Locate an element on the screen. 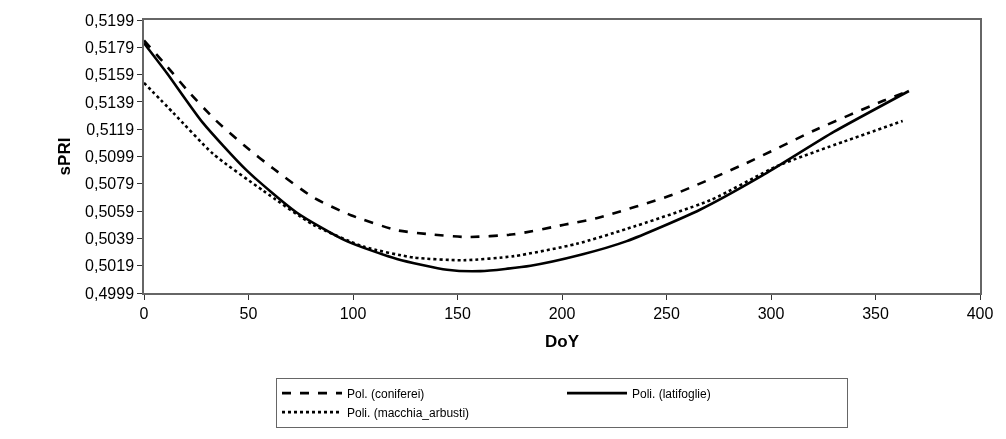 The image size is (1006, 439). x-tick-label: 0 is located at coordinates (144, 313).